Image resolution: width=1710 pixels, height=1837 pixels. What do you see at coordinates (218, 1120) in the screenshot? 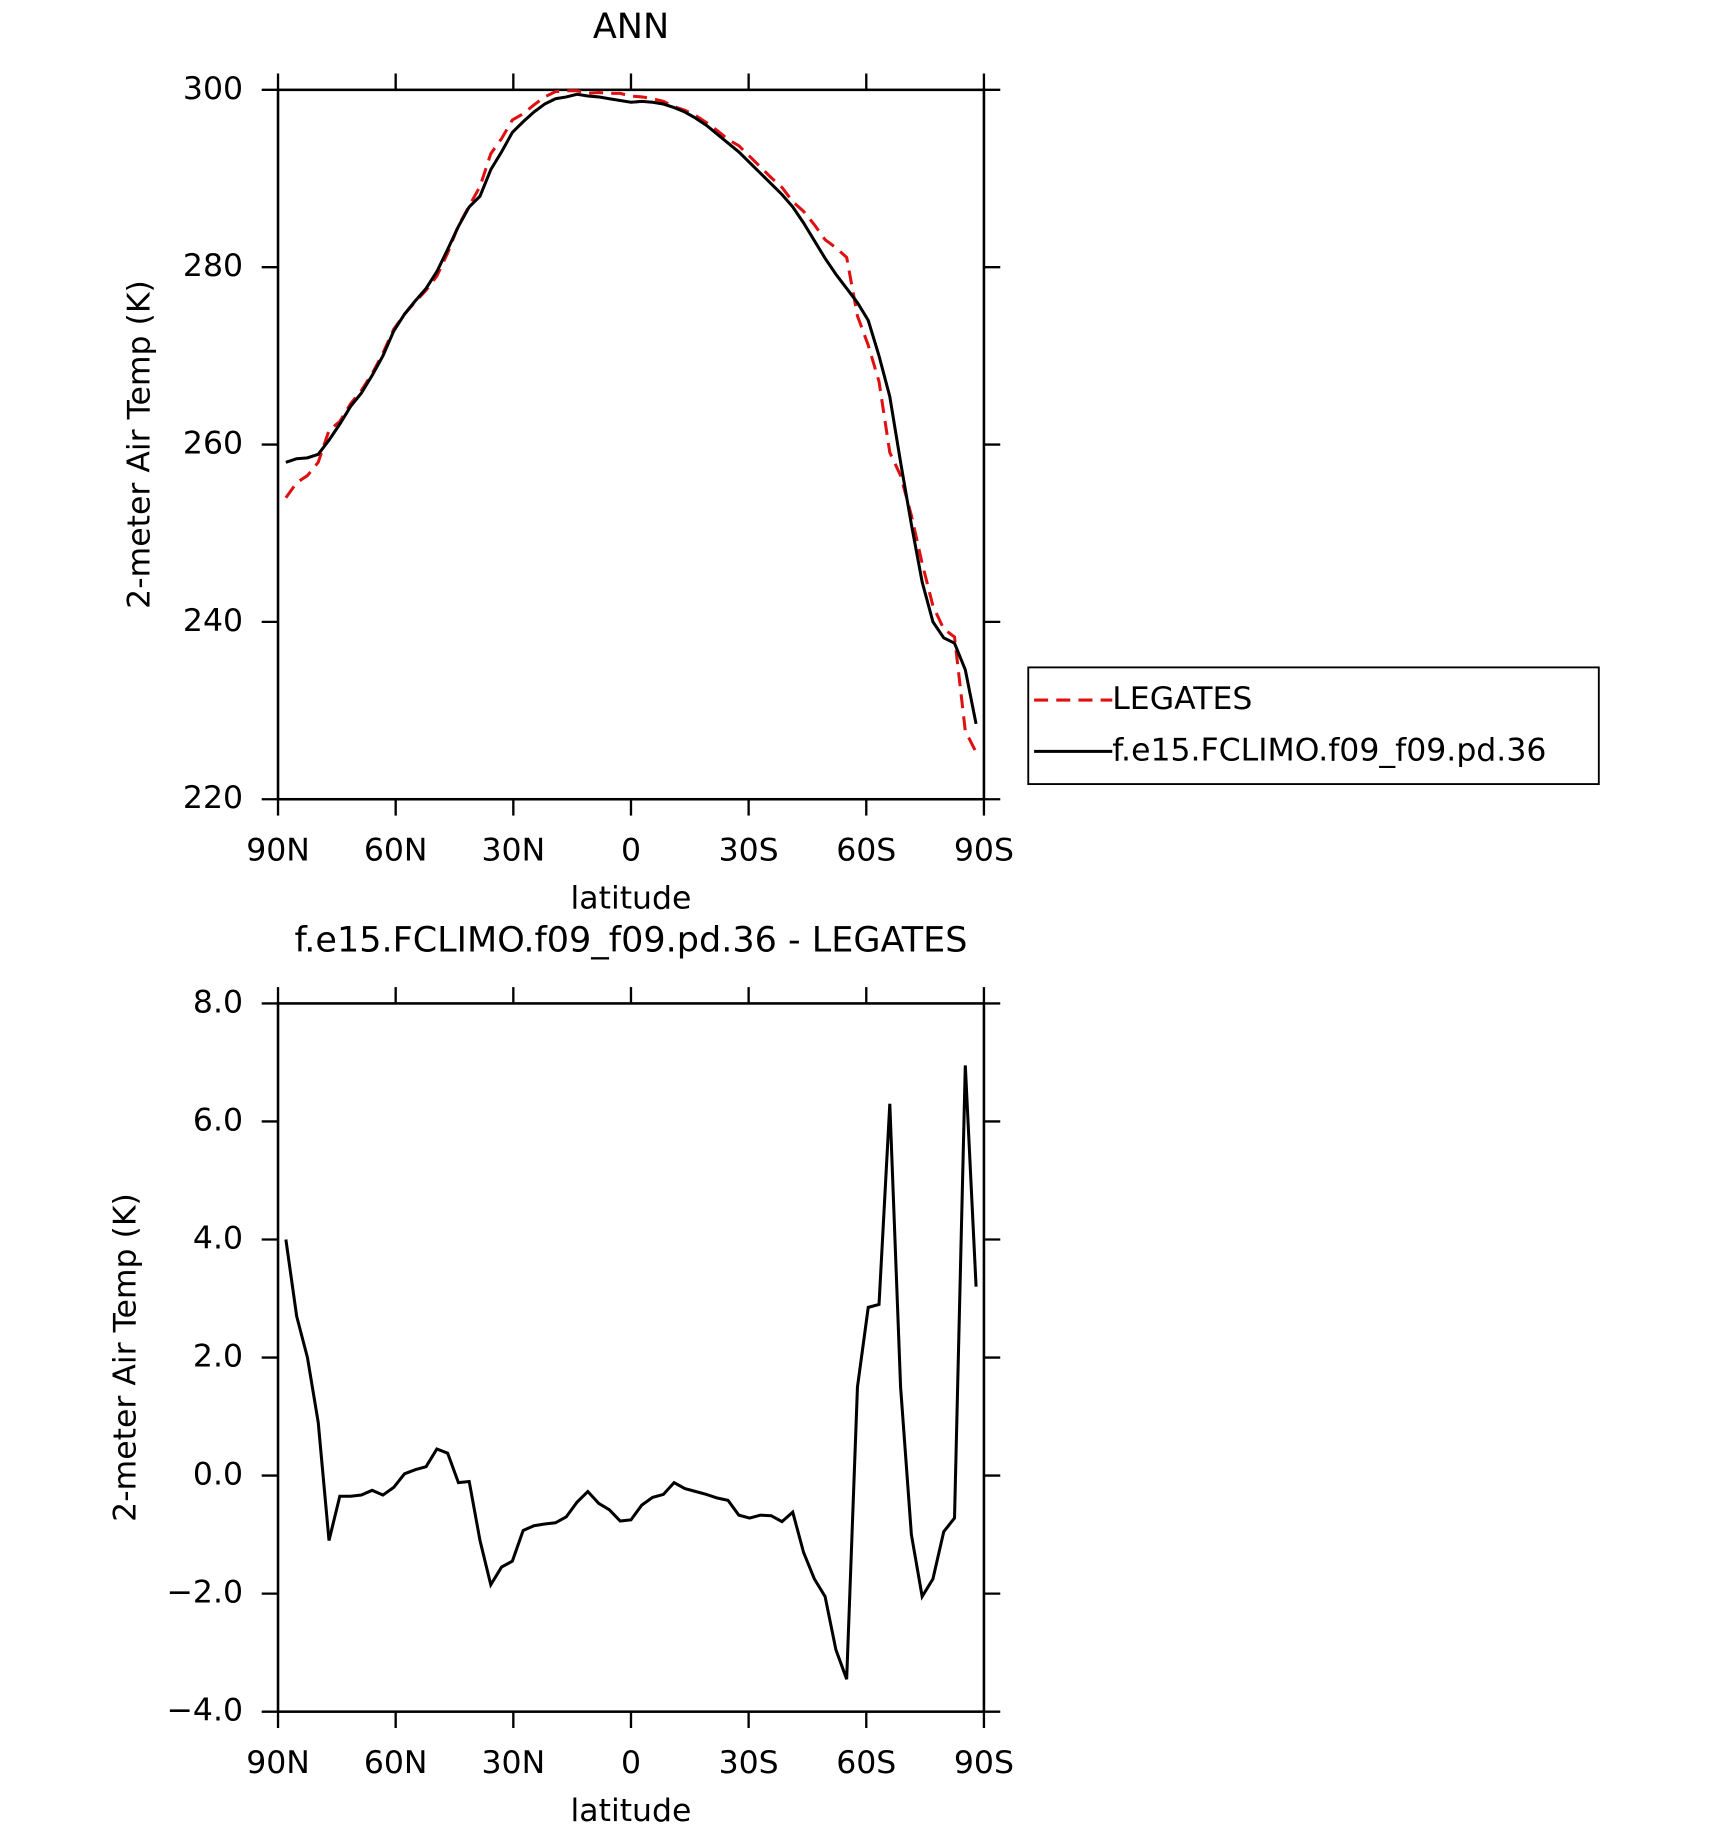
I see `y-tick-label: 6.0` at bounding box center [218, 1120].